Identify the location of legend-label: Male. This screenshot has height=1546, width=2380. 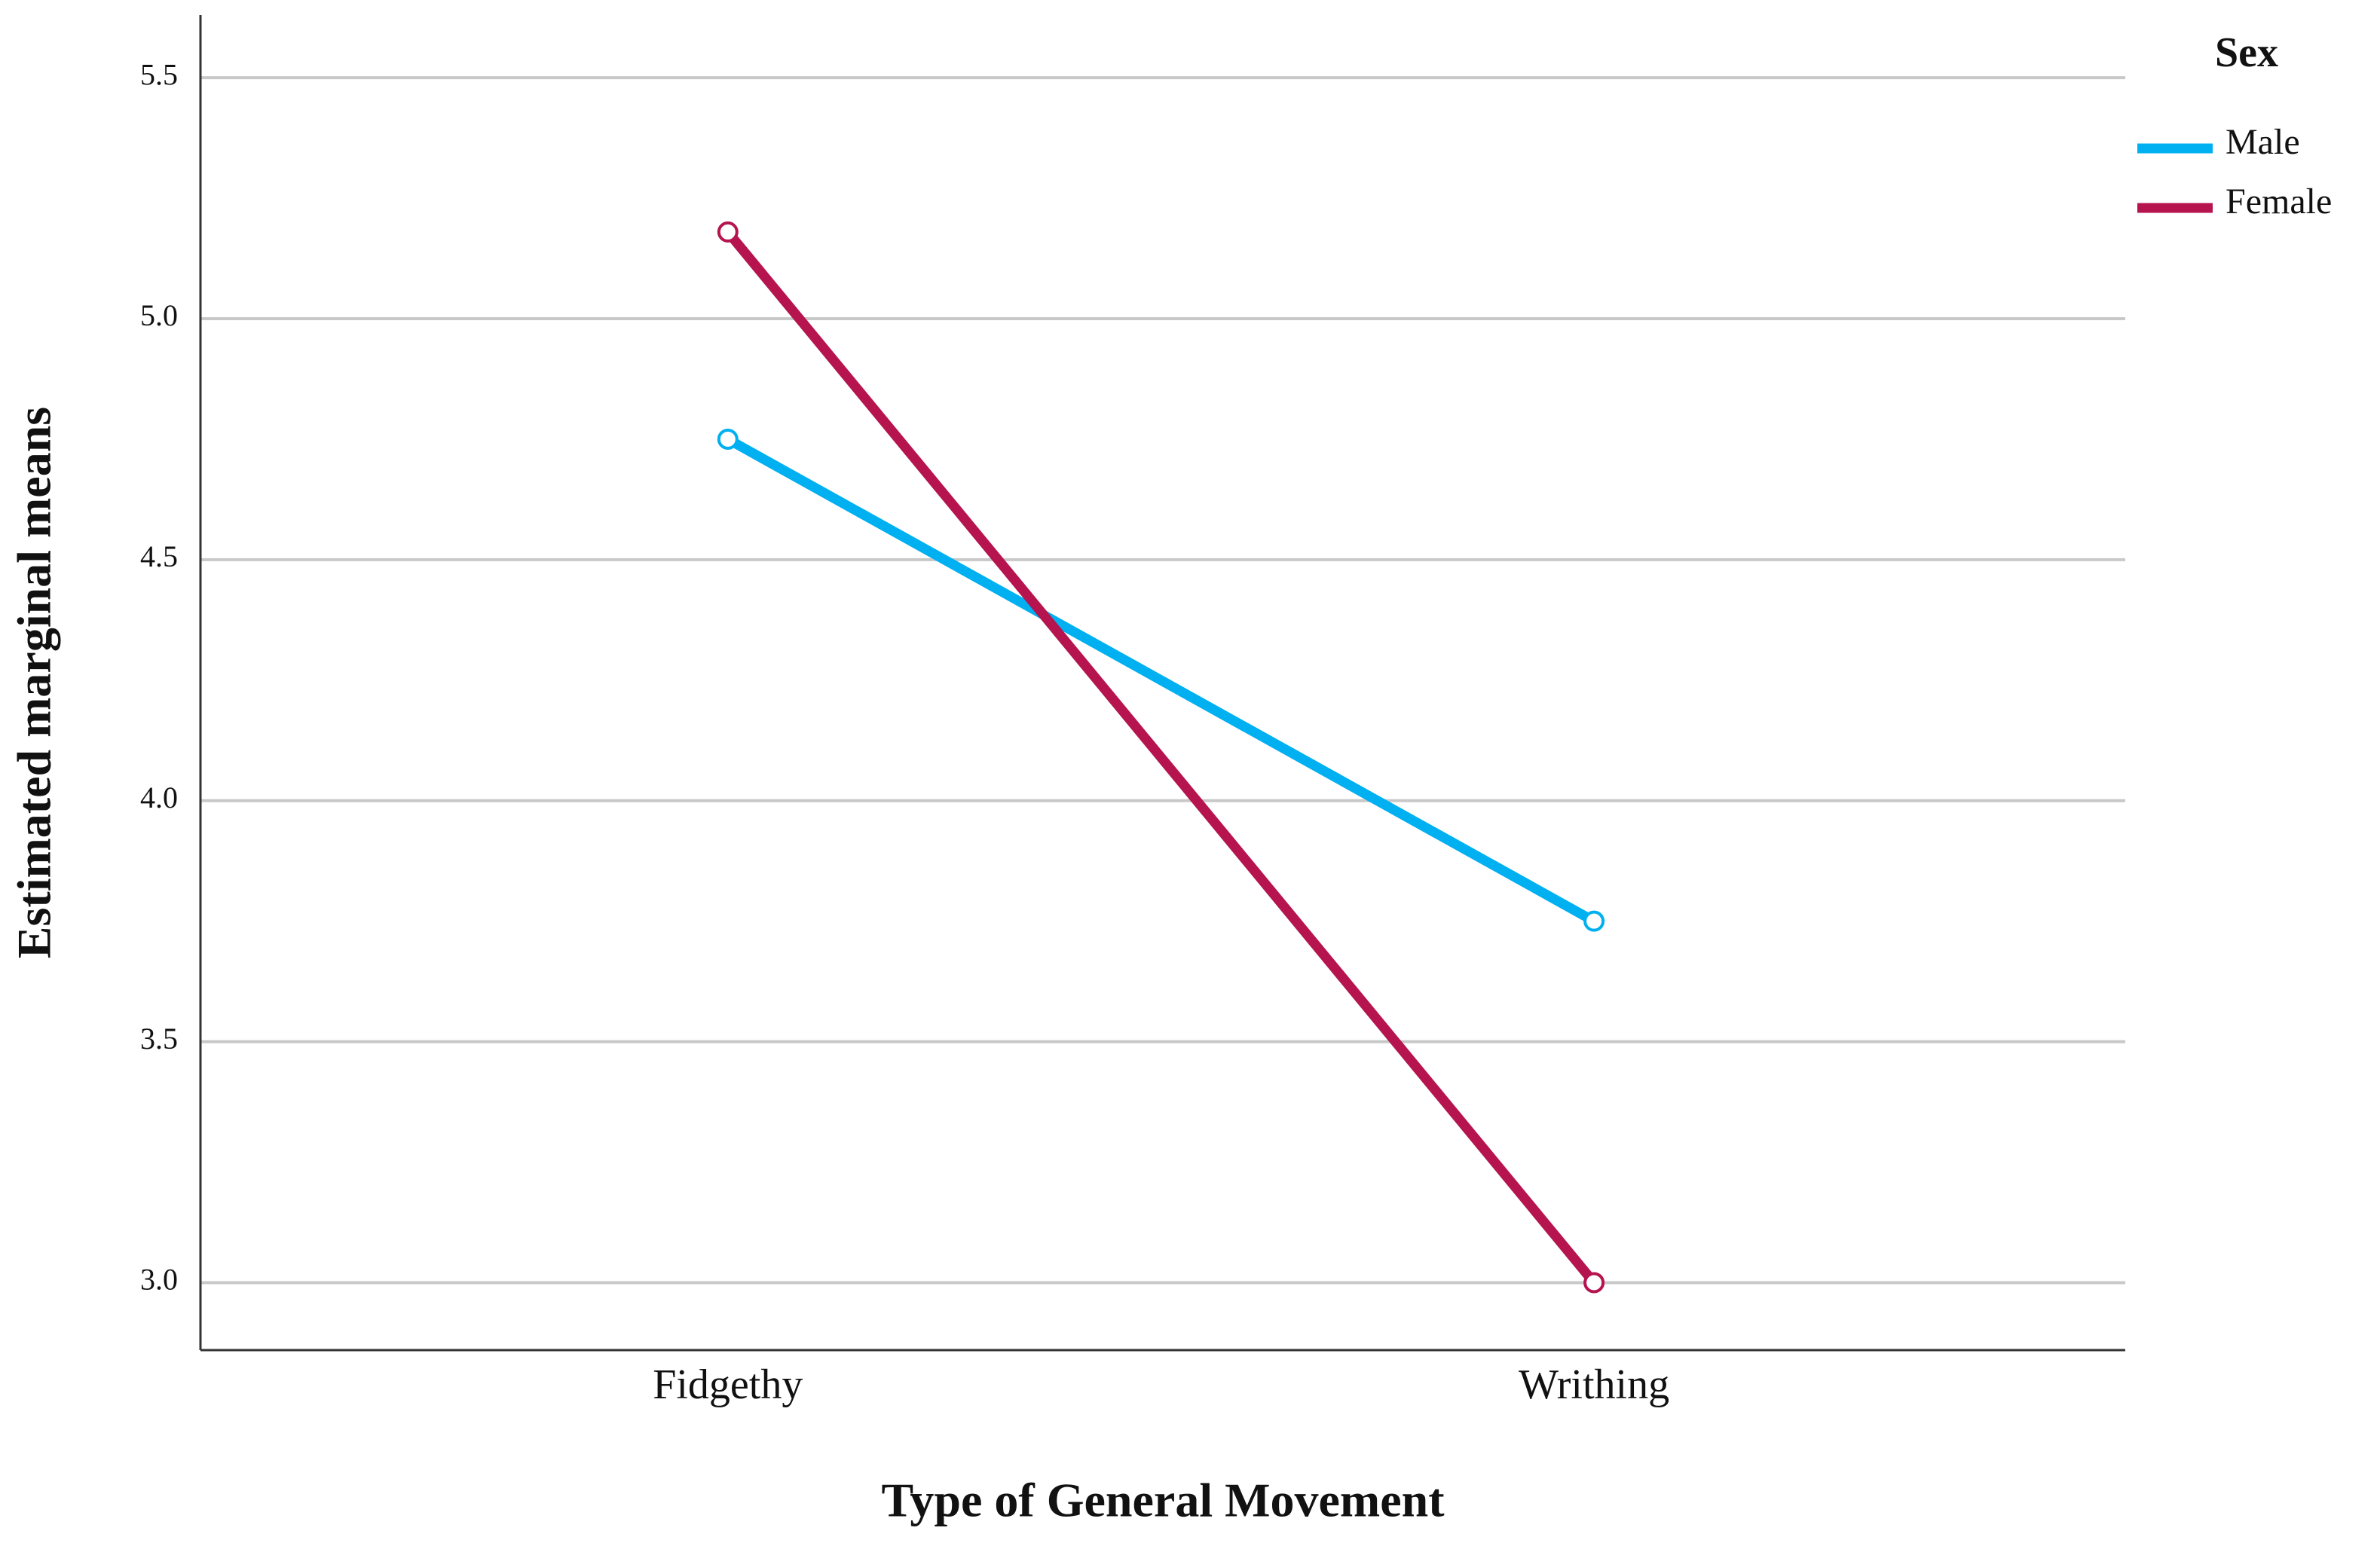
(2263, 142).